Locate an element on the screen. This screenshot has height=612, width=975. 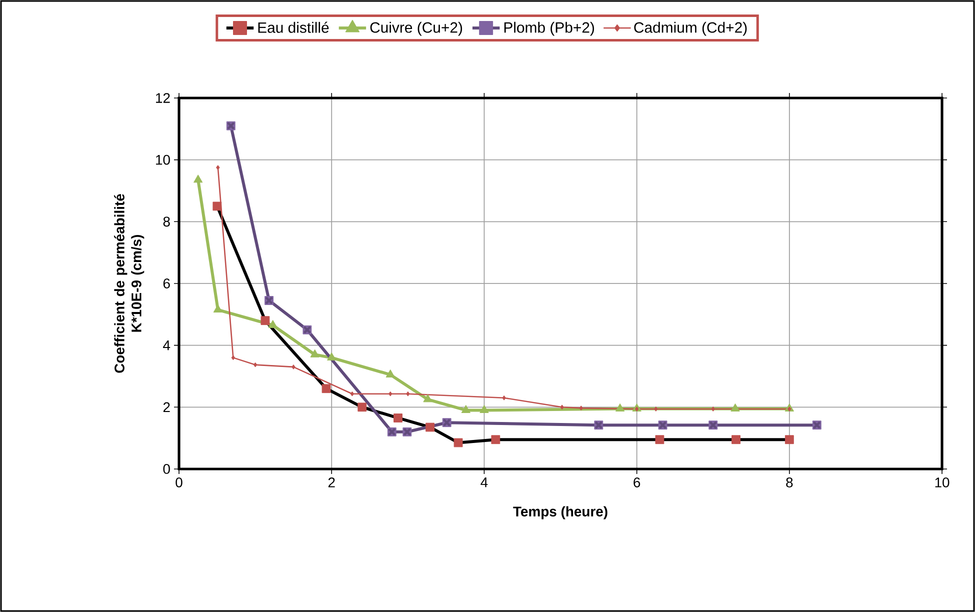
y-tick-label: 10 is located at coordinates (163, 159).